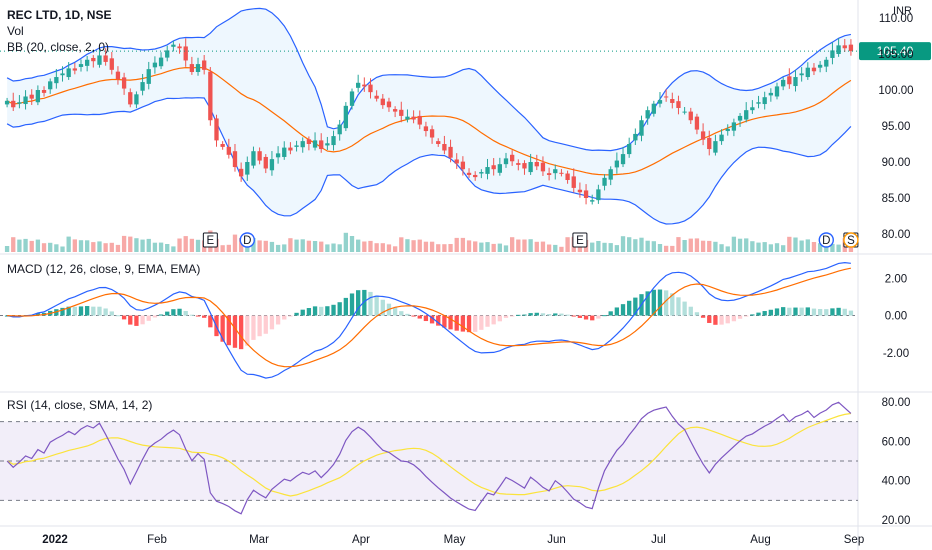 Image resolution: width=932 pixels, height=550 pixels. I want to click on earnings-marker, so click(210, 240).